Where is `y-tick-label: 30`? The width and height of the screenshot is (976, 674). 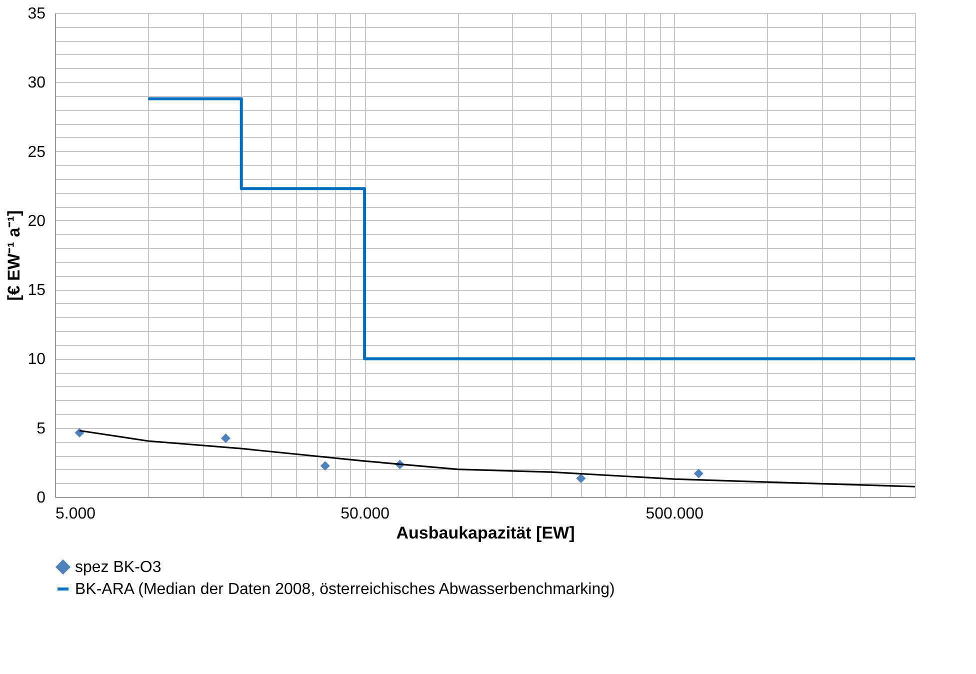
y-tick-label: 30 is located at coordinates (37, 83).